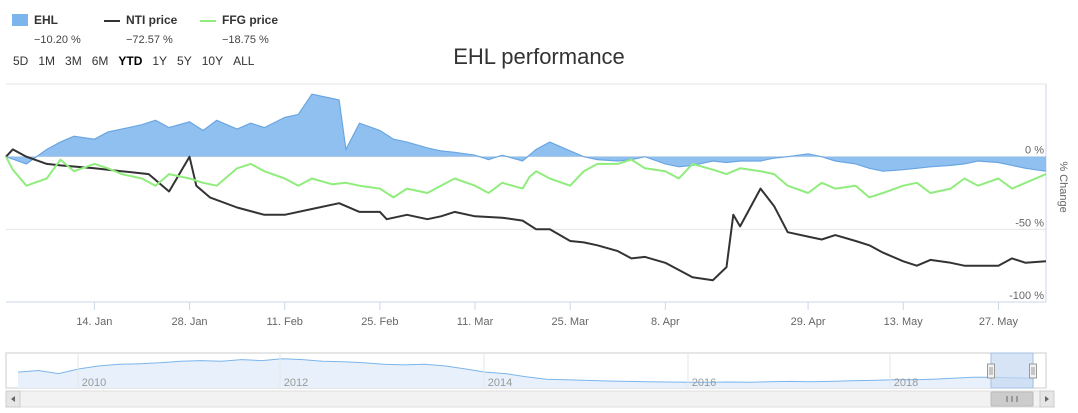 Image resolution: width=1078 pixels, height=413 pixels. I want to click on legend-value: −72.57 %, so click(149, 40).